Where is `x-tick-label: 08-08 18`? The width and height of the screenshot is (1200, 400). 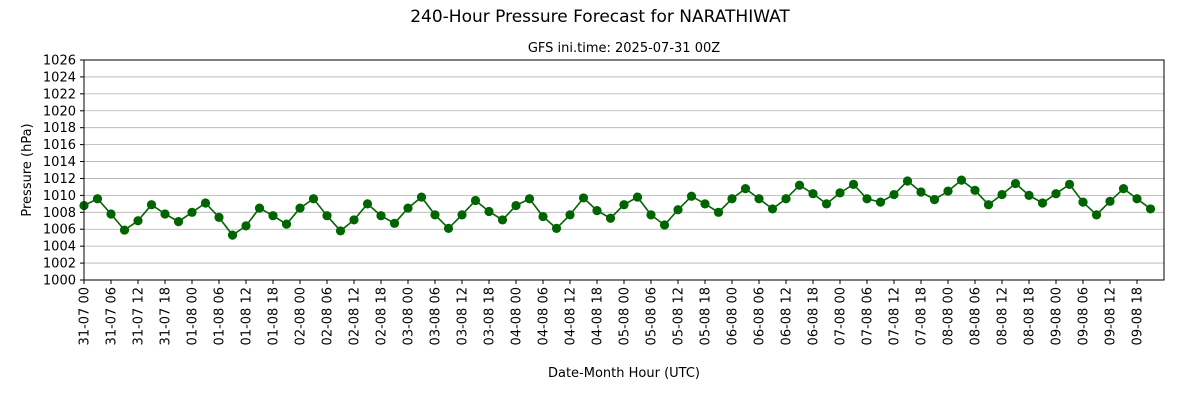
x-tick-label: 08-08 18 is located at coordinates (1030, 316).